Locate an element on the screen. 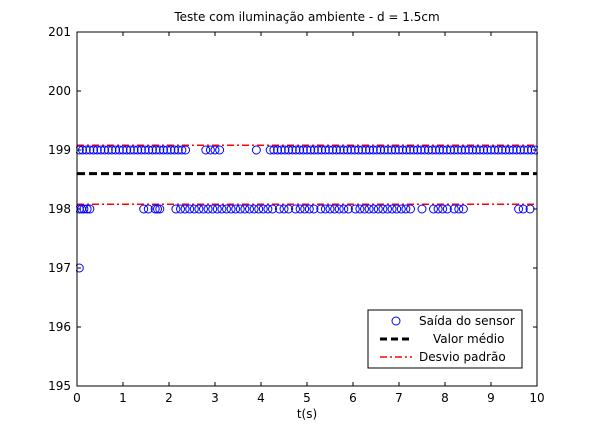 The width and height of the screenshot is (591, 440). y-tick-label: 197 is located at coordinates (59, 268).